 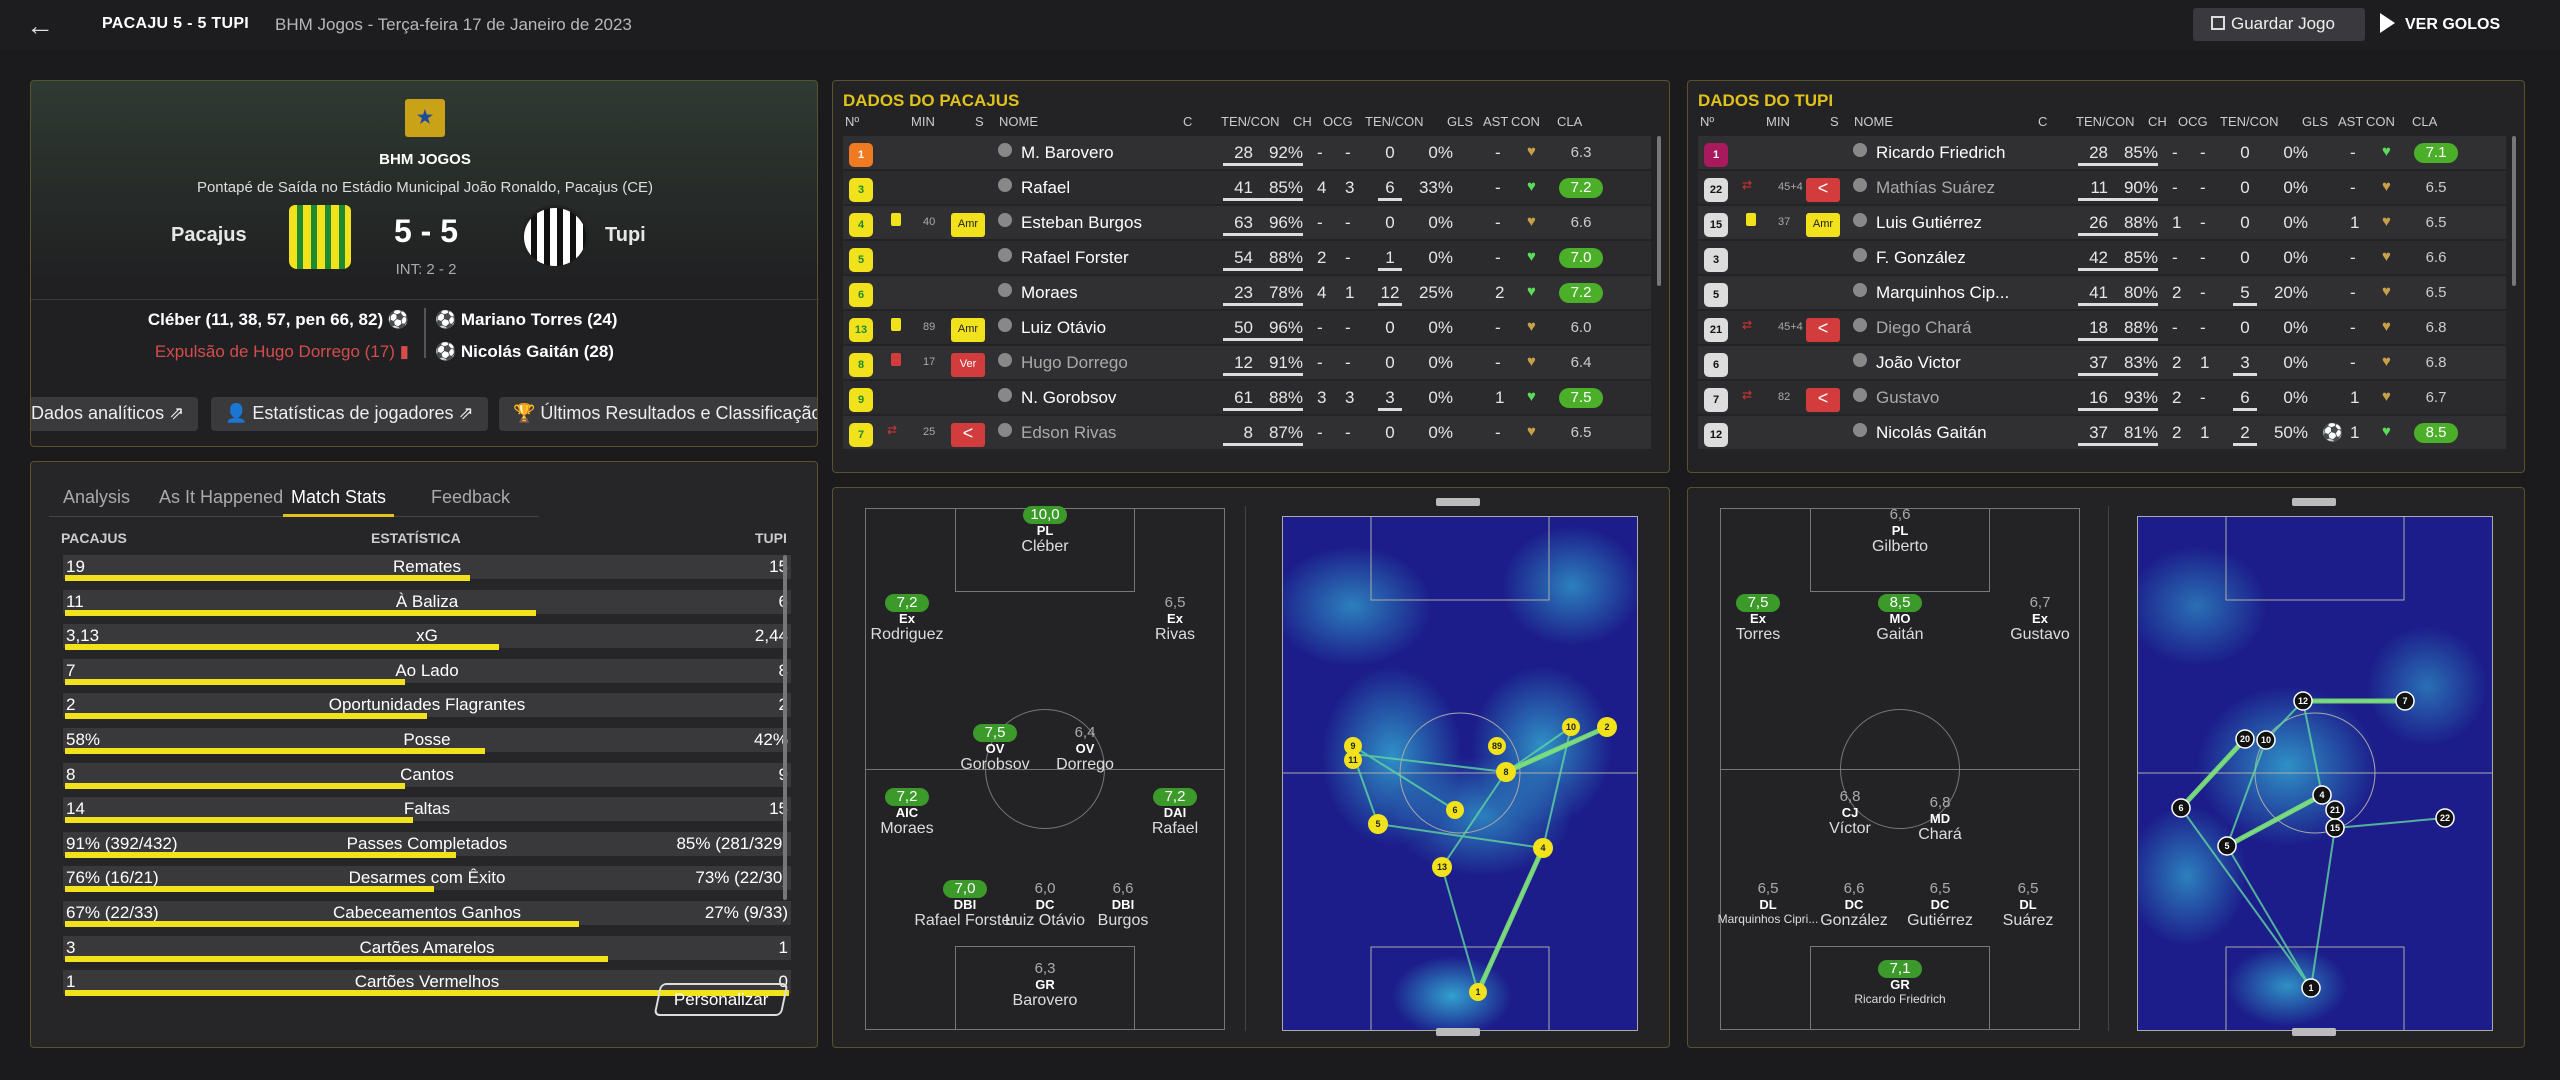 What do you see at coordinates (2102, 327) in the screenshot?
I see `table-row: 21 ⇄ 45+4 < Diego Chará 18 88% - -0 0% - ♥ 6.8` at bounding box center [2102, 327].